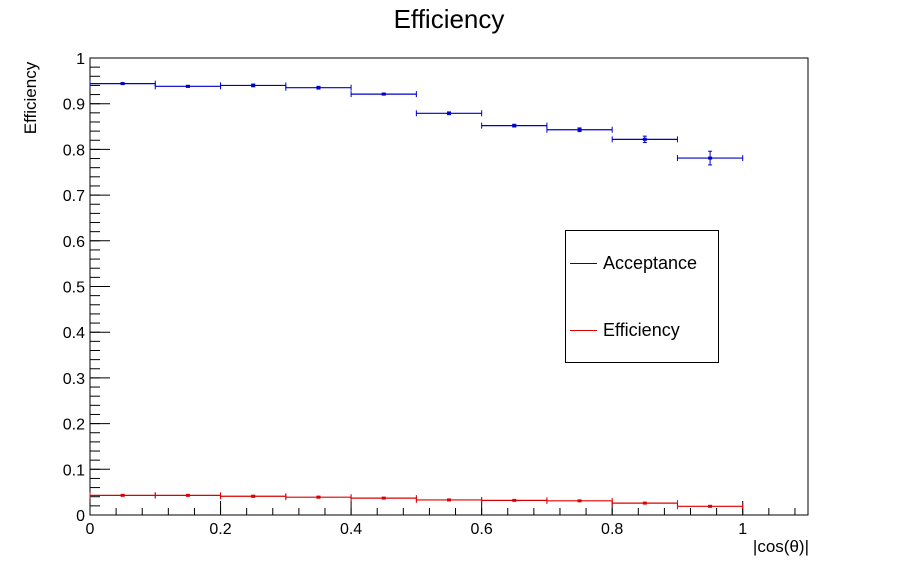 The width and height of the screenshot is (898, 573). Describe the element at coordinates (583, 330) in the screenshot. I see `legend-line-efficiency` at that location.